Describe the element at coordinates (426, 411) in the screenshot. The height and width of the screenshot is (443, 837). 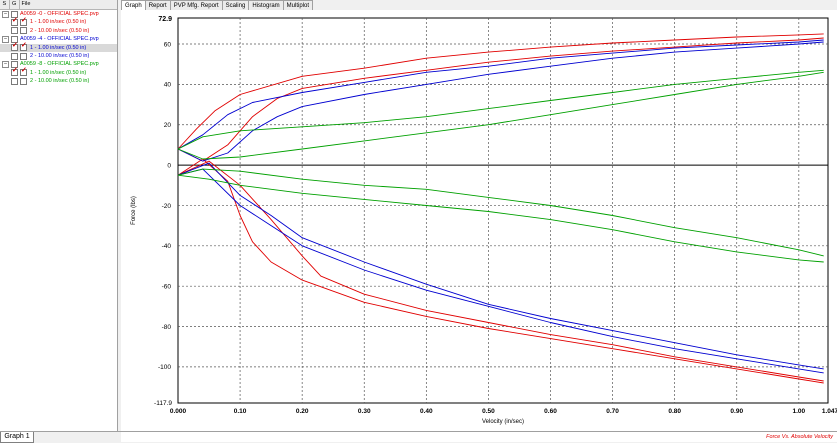
I see `x-tick-label: 0.40` at that location.